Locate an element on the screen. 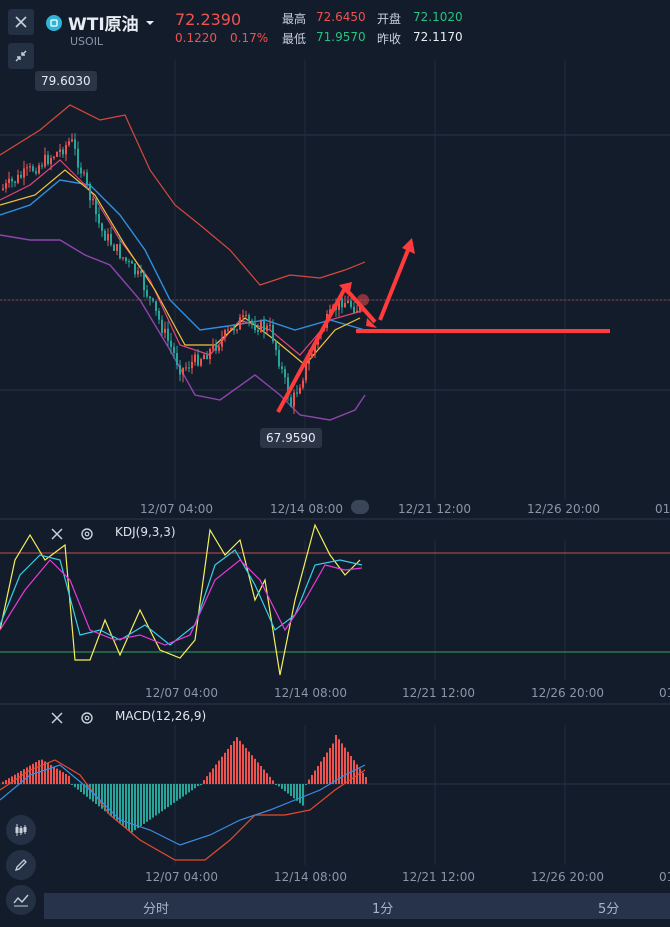 The width and height of the screenshot is (670, 927). kdj-label: KDJ(9,3,3) is located at coordinates (145, 532).